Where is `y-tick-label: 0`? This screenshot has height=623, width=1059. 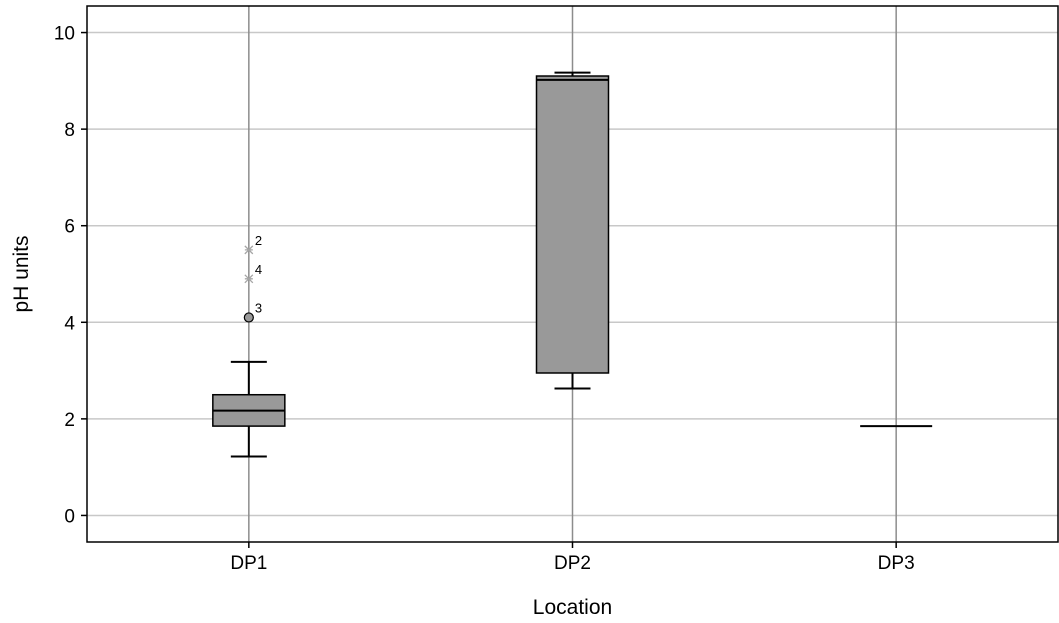
y-tick-label: 0 is located at coordinates (69, 516).